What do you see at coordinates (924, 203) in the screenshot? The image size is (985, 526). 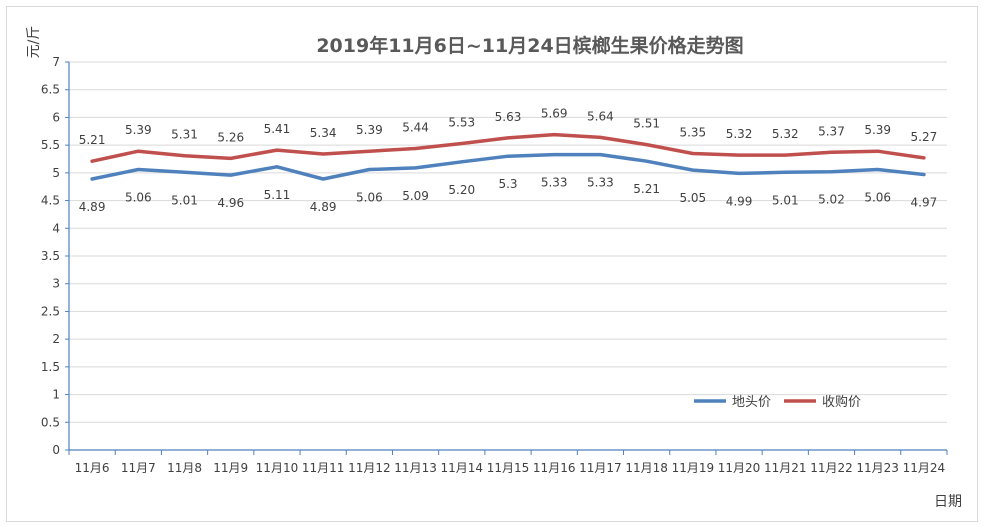 I see `data-label: 4.97` at bounding box center [924, 203].